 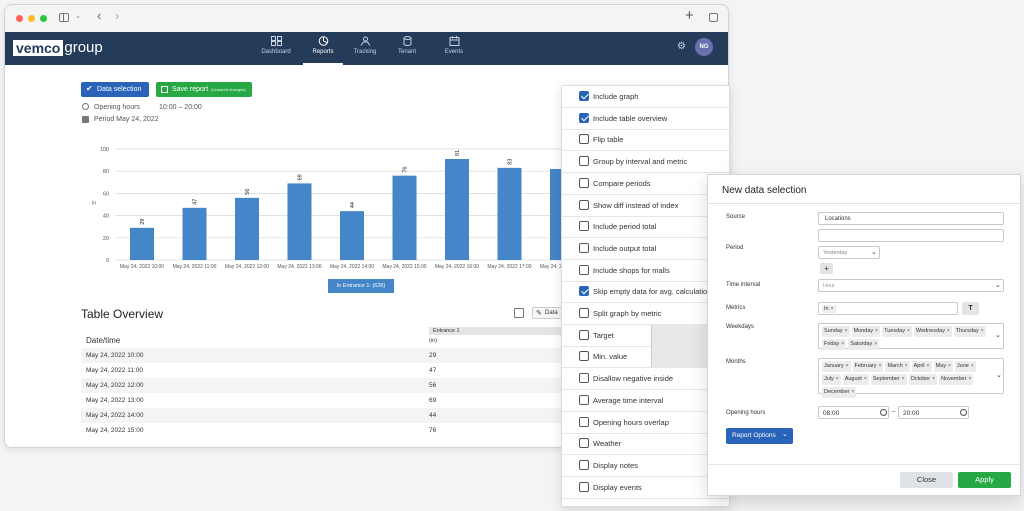 I want to click on nav-dashboard: Dashboard, so click(x=276, y=45).